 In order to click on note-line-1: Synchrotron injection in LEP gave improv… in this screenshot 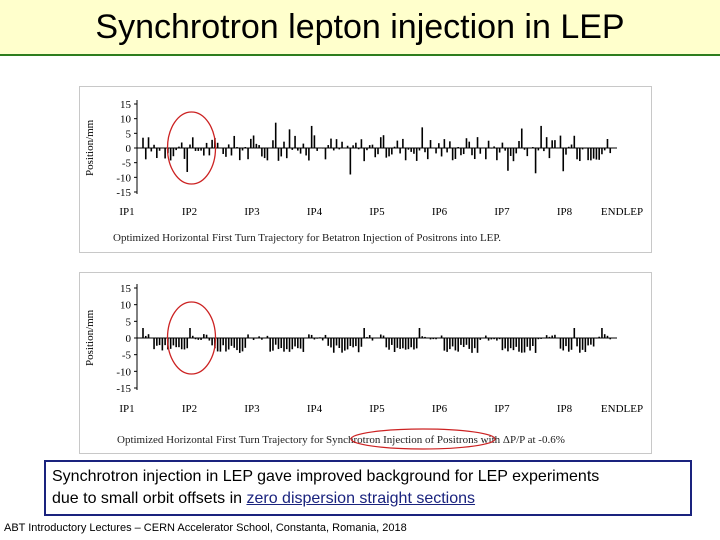, I will do `click(326, 476)`.